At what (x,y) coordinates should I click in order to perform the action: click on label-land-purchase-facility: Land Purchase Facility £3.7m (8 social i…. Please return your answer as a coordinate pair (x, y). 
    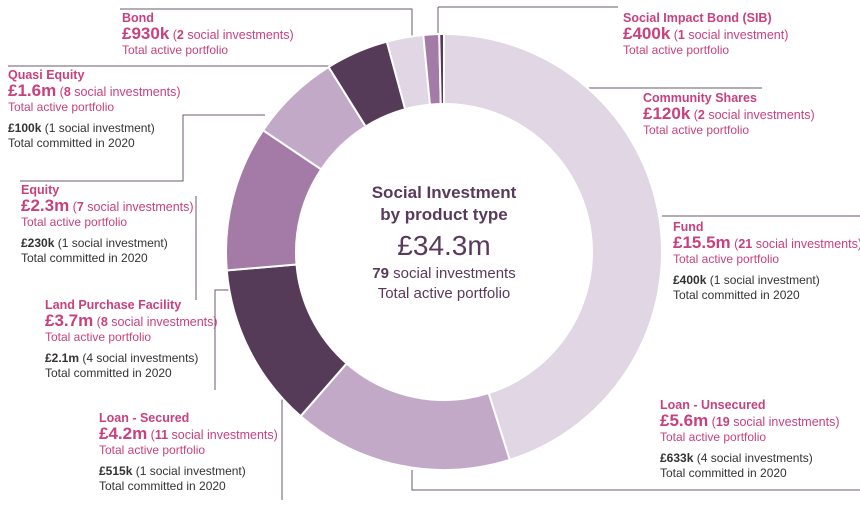
    Looking at the image, I should click on (131, 339).